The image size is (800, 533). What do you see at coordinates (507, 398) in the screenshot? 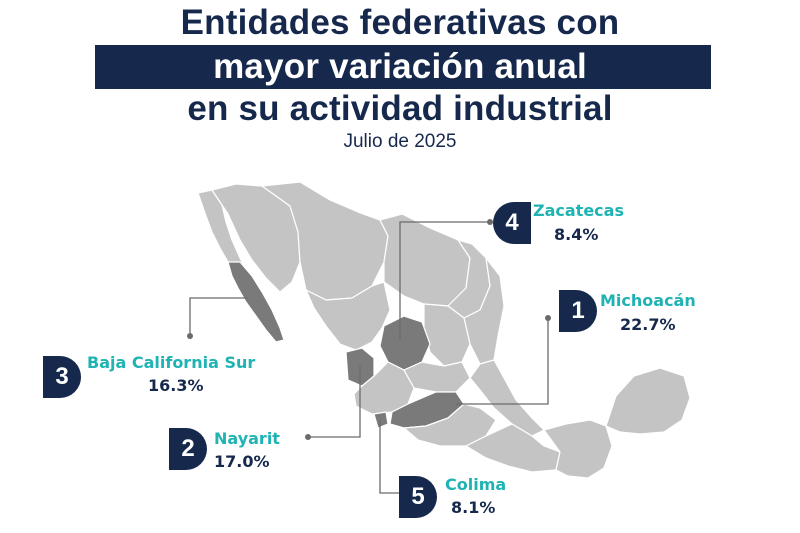
I see `region-veracruz` at bounding box center [507, 398].